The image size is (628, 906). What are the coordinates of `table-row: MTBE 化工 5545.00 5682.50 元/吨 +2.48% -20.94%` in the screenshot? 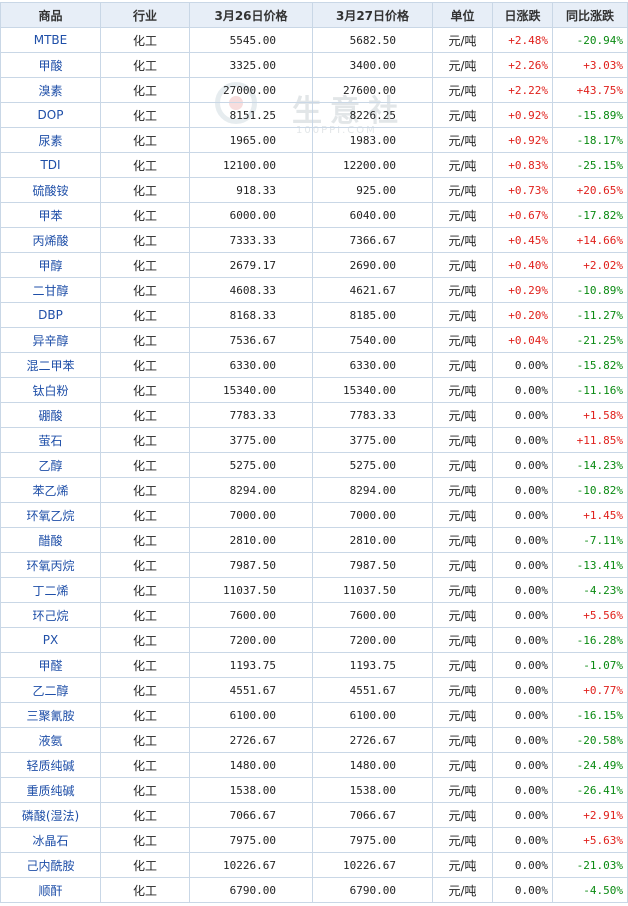 It's located at (314, 40).